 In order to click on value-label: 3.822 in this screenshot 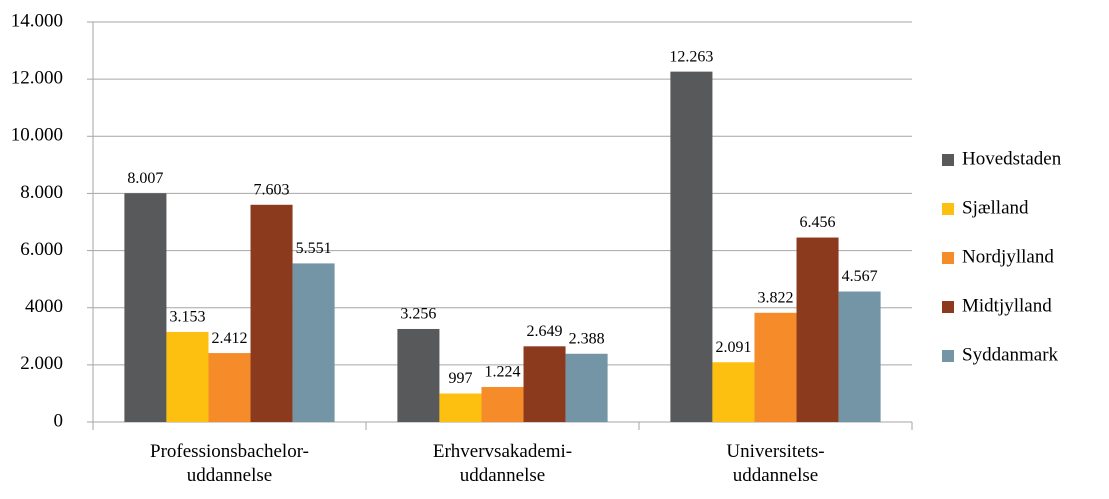, I will do `click(776, 297)`.